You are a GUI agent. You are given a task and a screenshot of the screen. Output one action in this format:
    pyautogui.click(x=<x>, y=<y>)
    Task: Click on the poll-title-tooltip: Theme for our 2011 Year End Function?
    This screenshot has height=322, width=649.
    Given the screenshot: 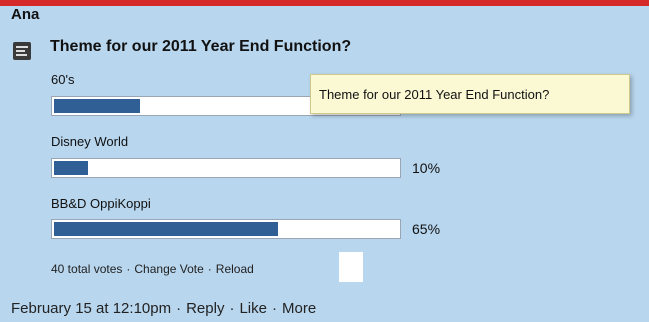 What is the action you would take?
    pyautogui.click(x=470, y=94)
    